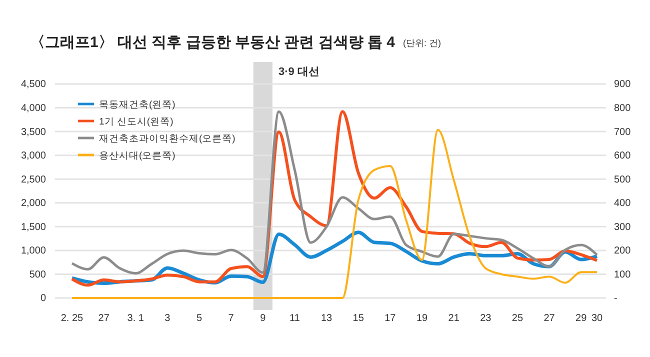  I want to click on y-tick-label: 1,500, so click(33, 227).